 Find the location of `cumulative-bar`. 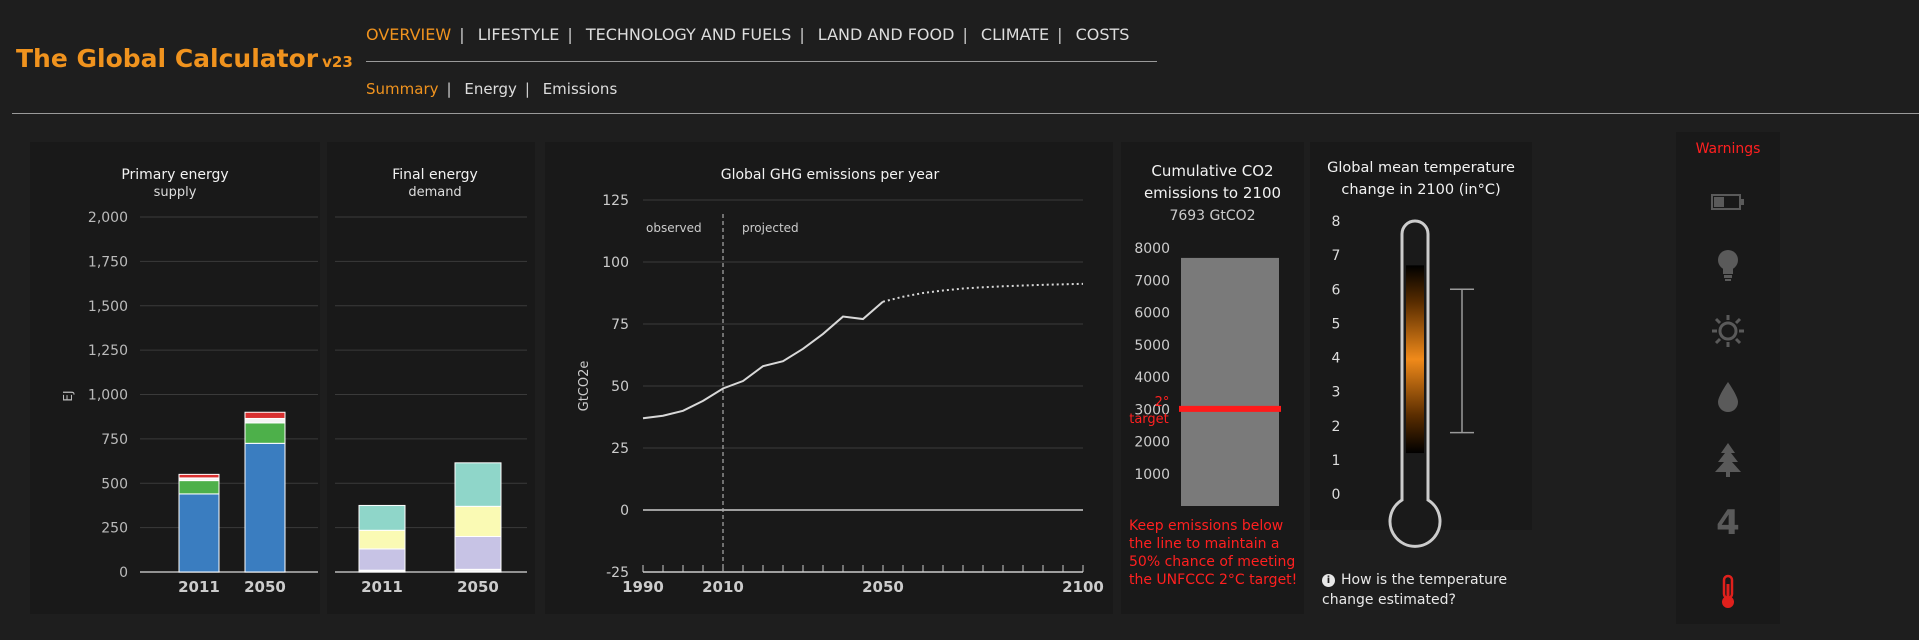

cumulative-bar is located at coordinates (1230, 381).